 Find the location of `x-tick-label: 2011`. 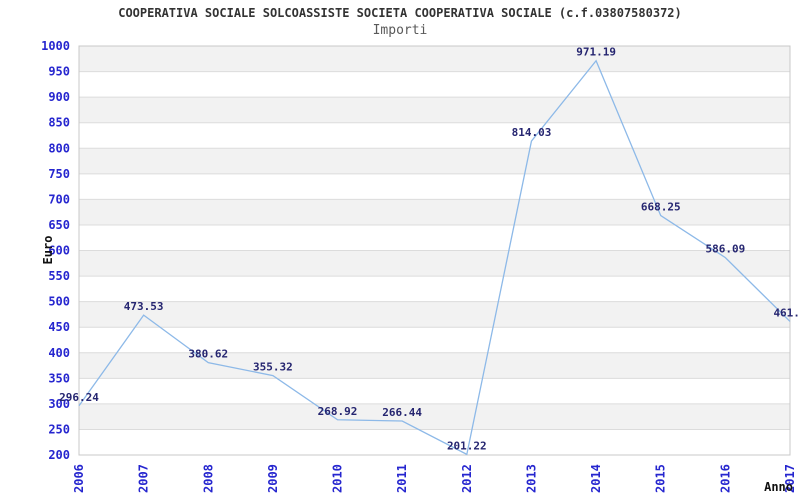

x-tick-label: 2011 is located at coordinates (402, 478).